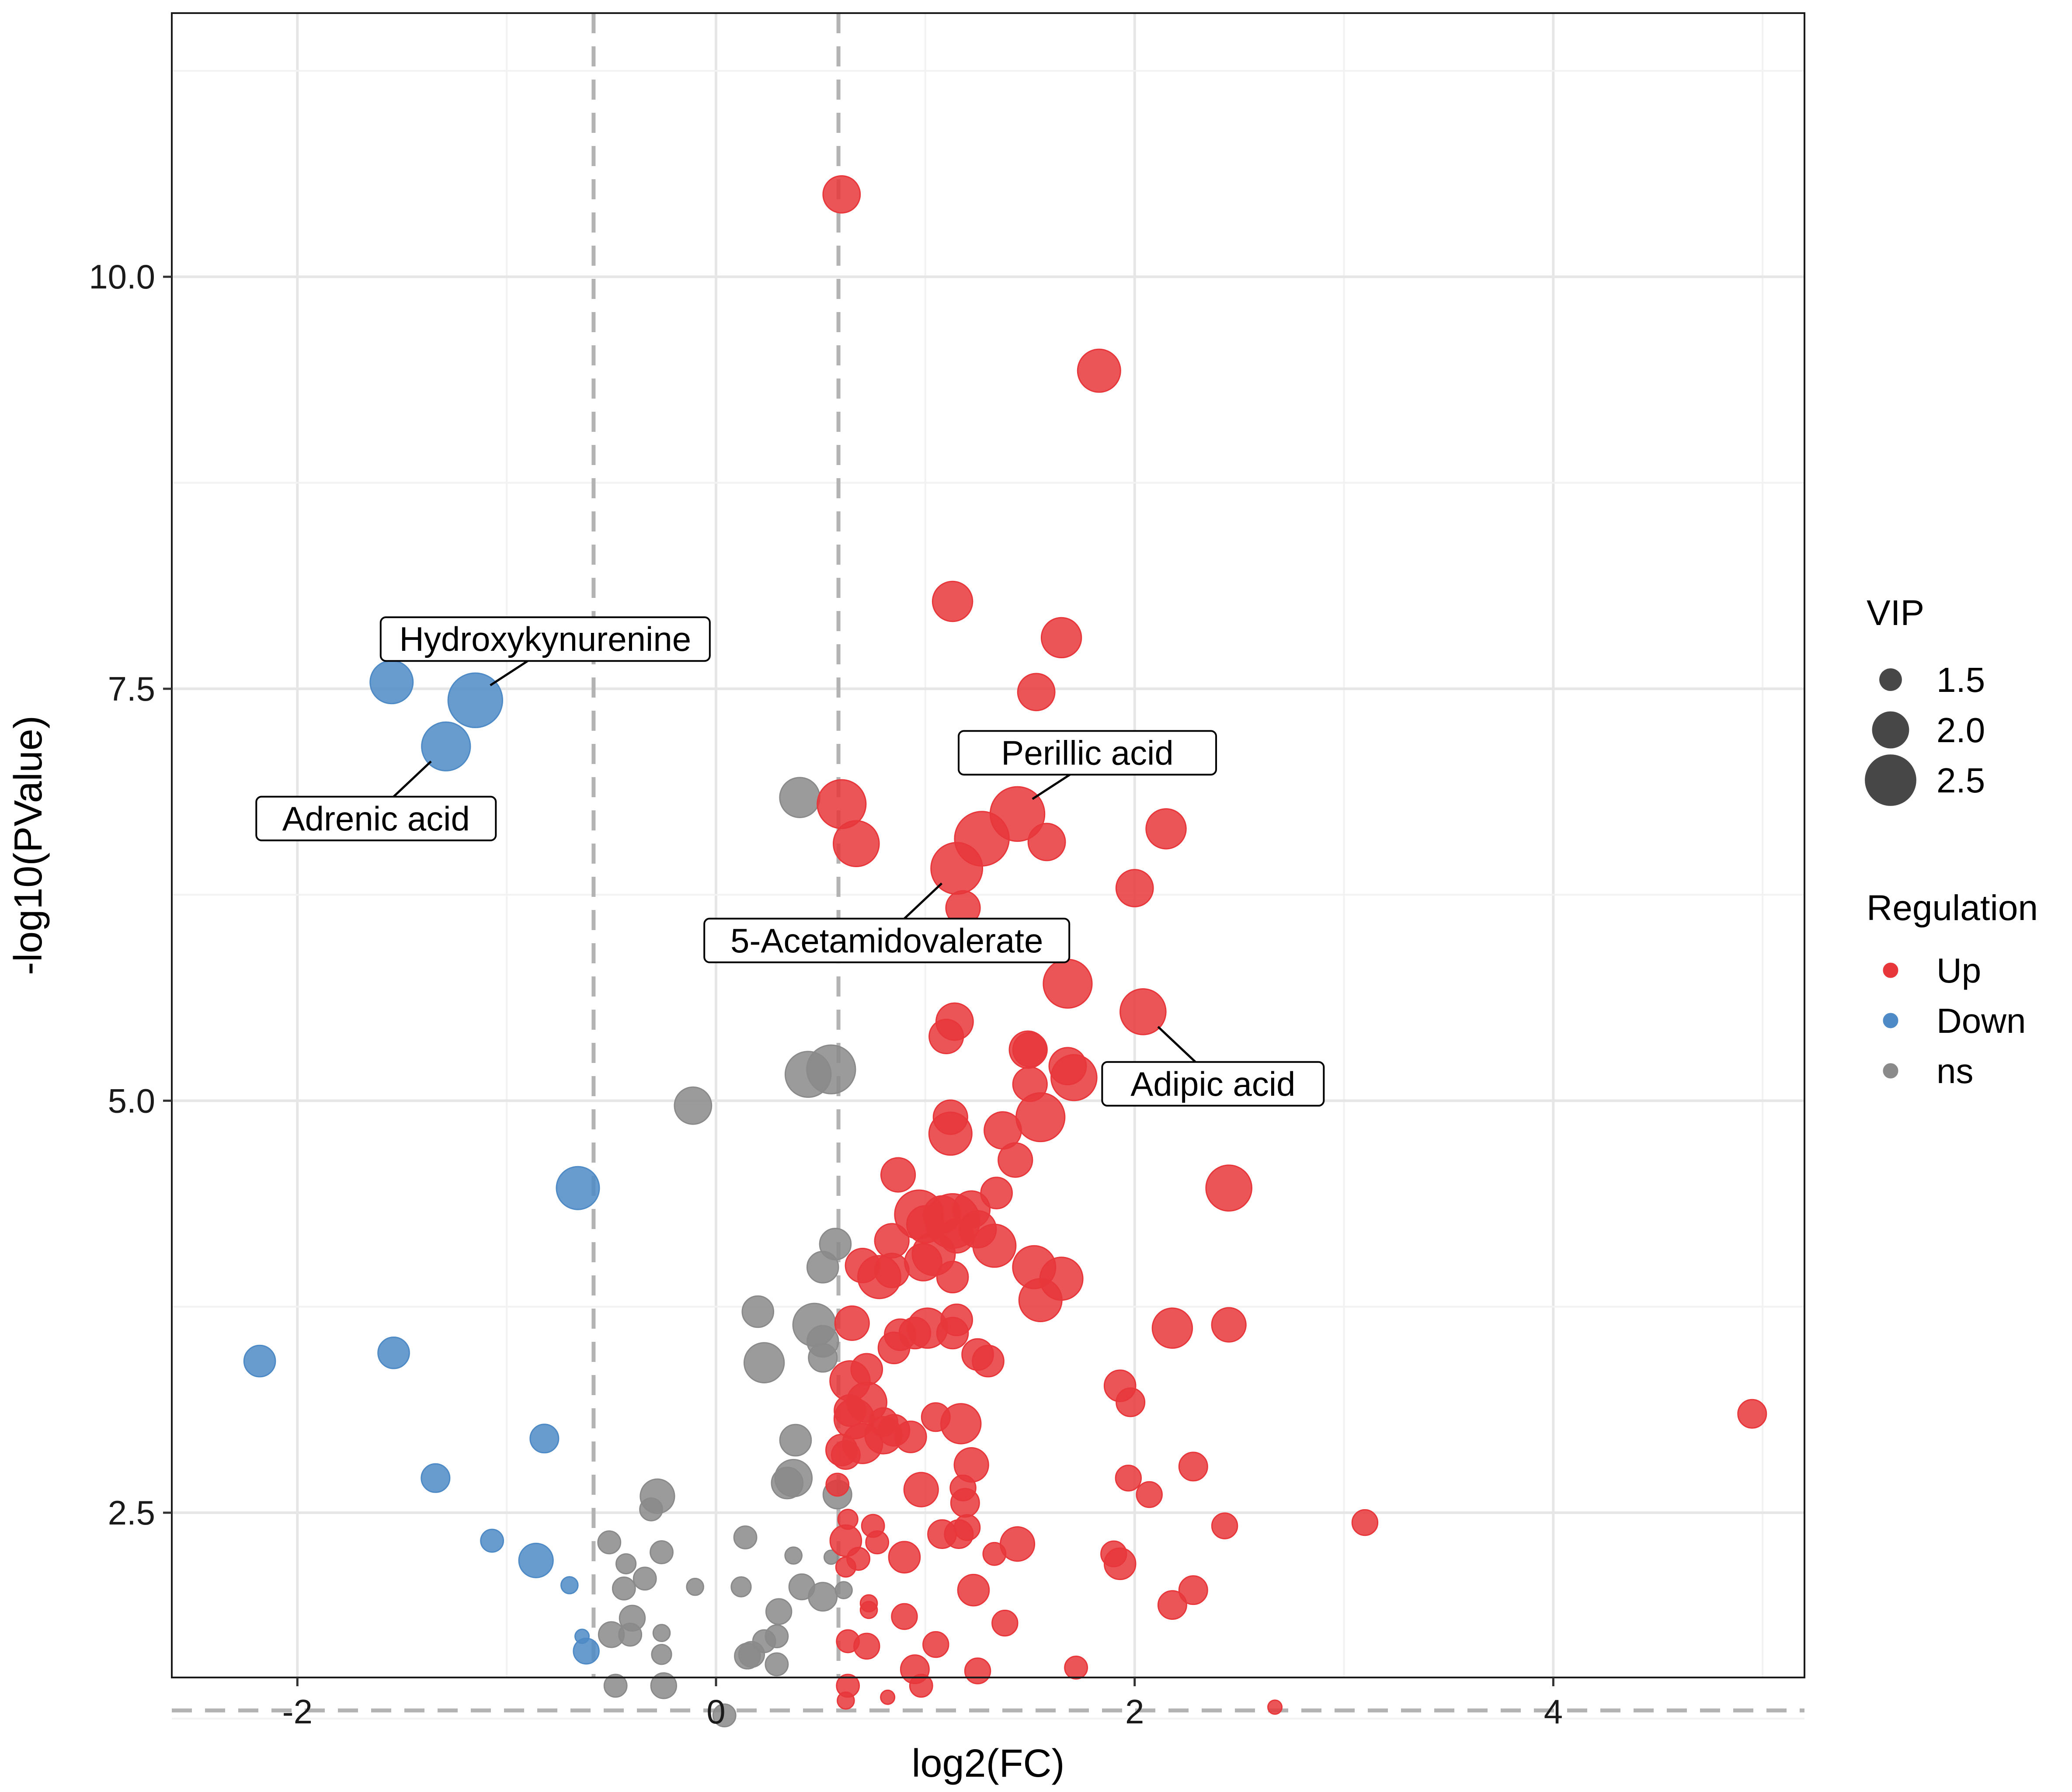 This screenshot has width=2072, height=1792. Describe the element at coordinates (376, 801) in the screenshot. I see `annotation: Adrenic acid` at that location.